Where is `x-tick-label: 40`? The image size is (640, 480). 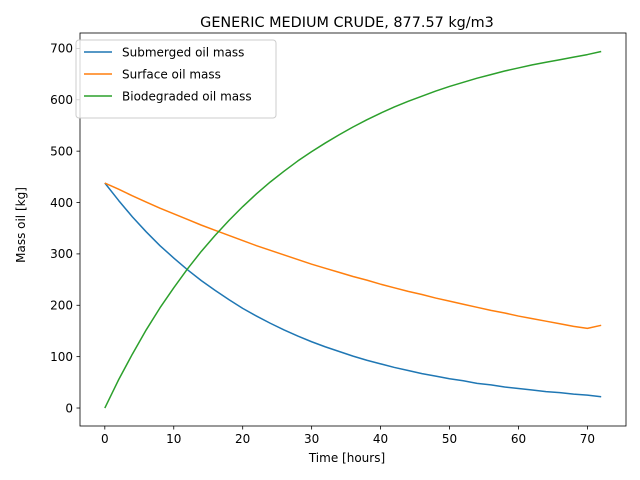 x-tick-label: 40 is located at coordinates (380, 439).